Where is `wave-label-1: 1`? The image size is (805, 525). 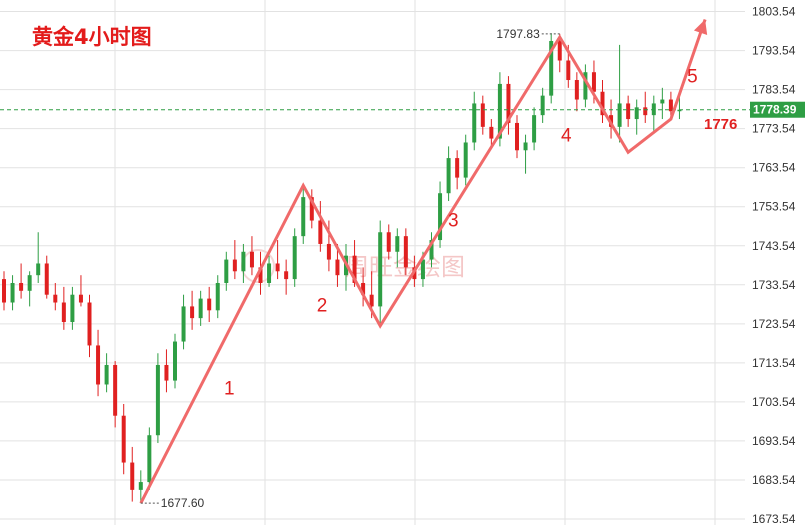 wave-label-1: 1 is located at coordinates (229, 388).